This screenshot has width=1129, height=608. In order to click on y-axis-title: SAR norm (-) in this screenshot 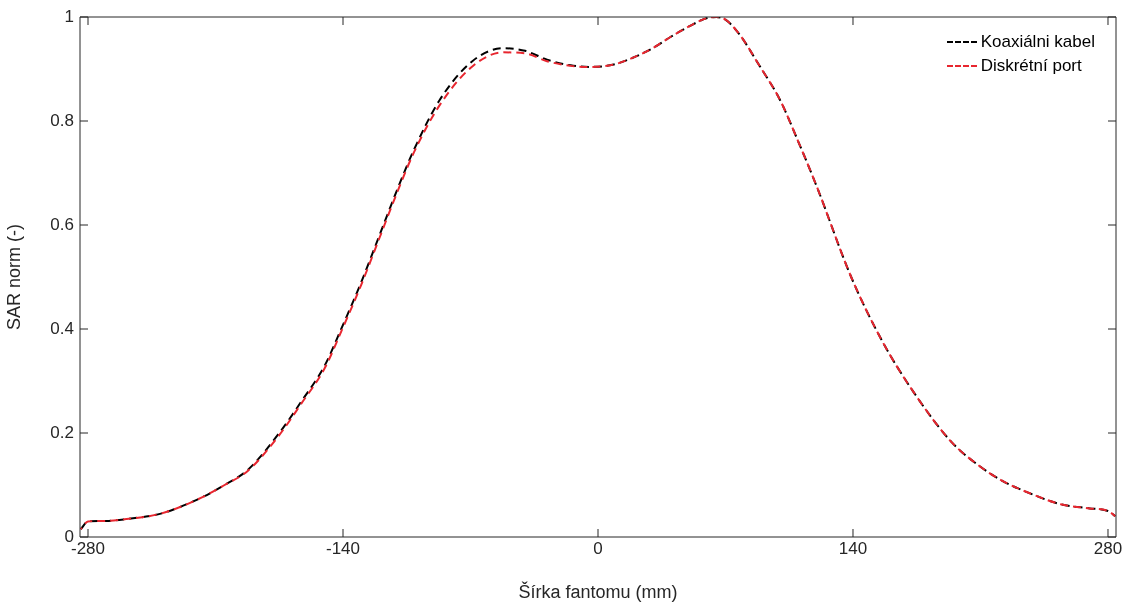, I will do `click(13, 277)`.